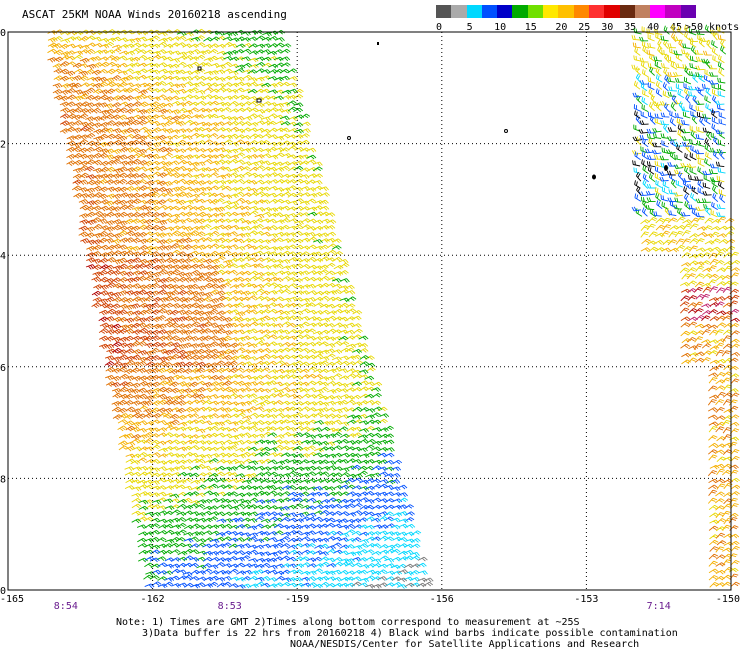  Describe the element at coordinates (500, 27) in the screenshot. I see `legend-label: 10` at that location.